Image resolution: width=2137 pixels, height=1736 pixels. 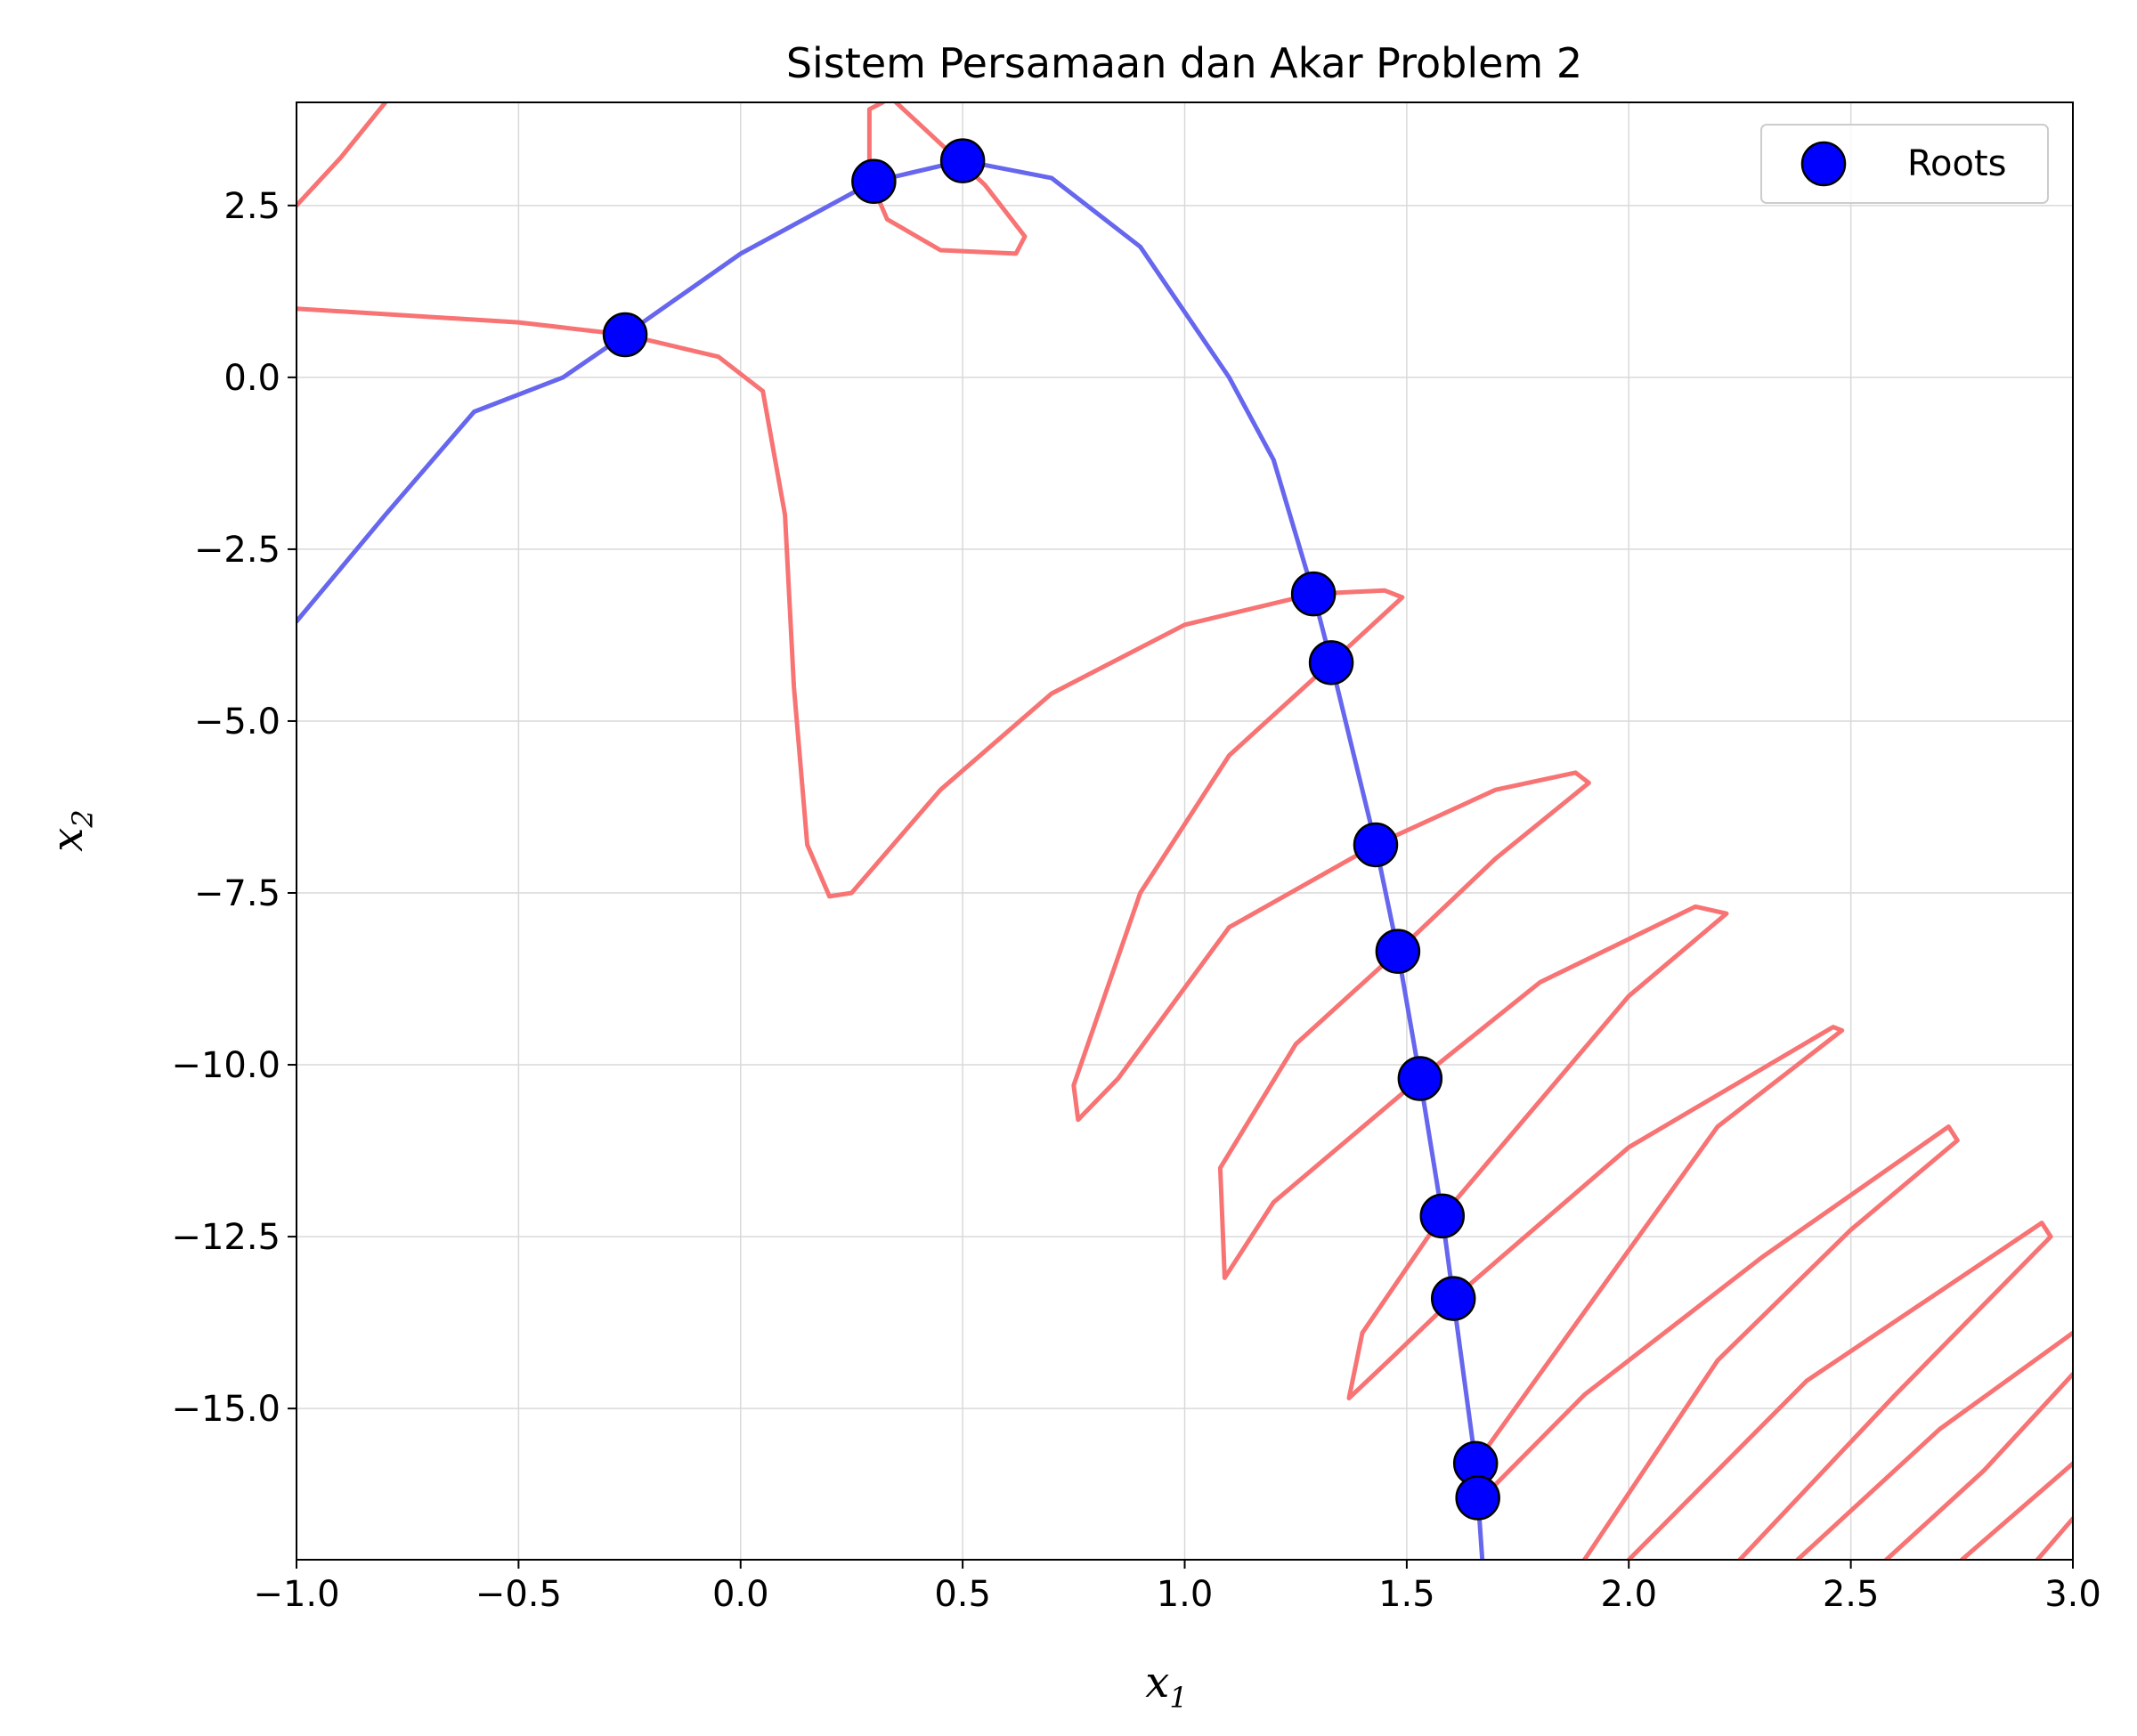 I want to click on y-tick-label: −15.0, so click(x=225, y=1409).